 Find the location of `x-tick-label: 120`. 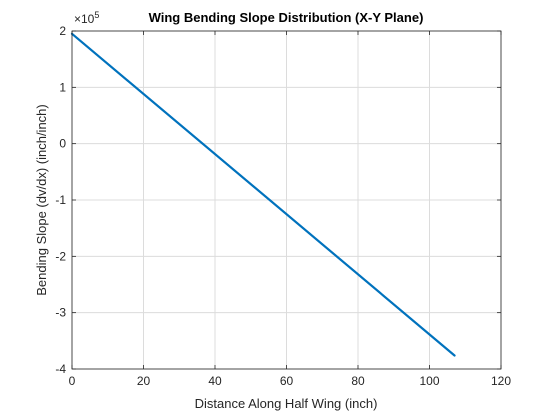

x-tick-label: 120 is located at coordinates (501, 381).